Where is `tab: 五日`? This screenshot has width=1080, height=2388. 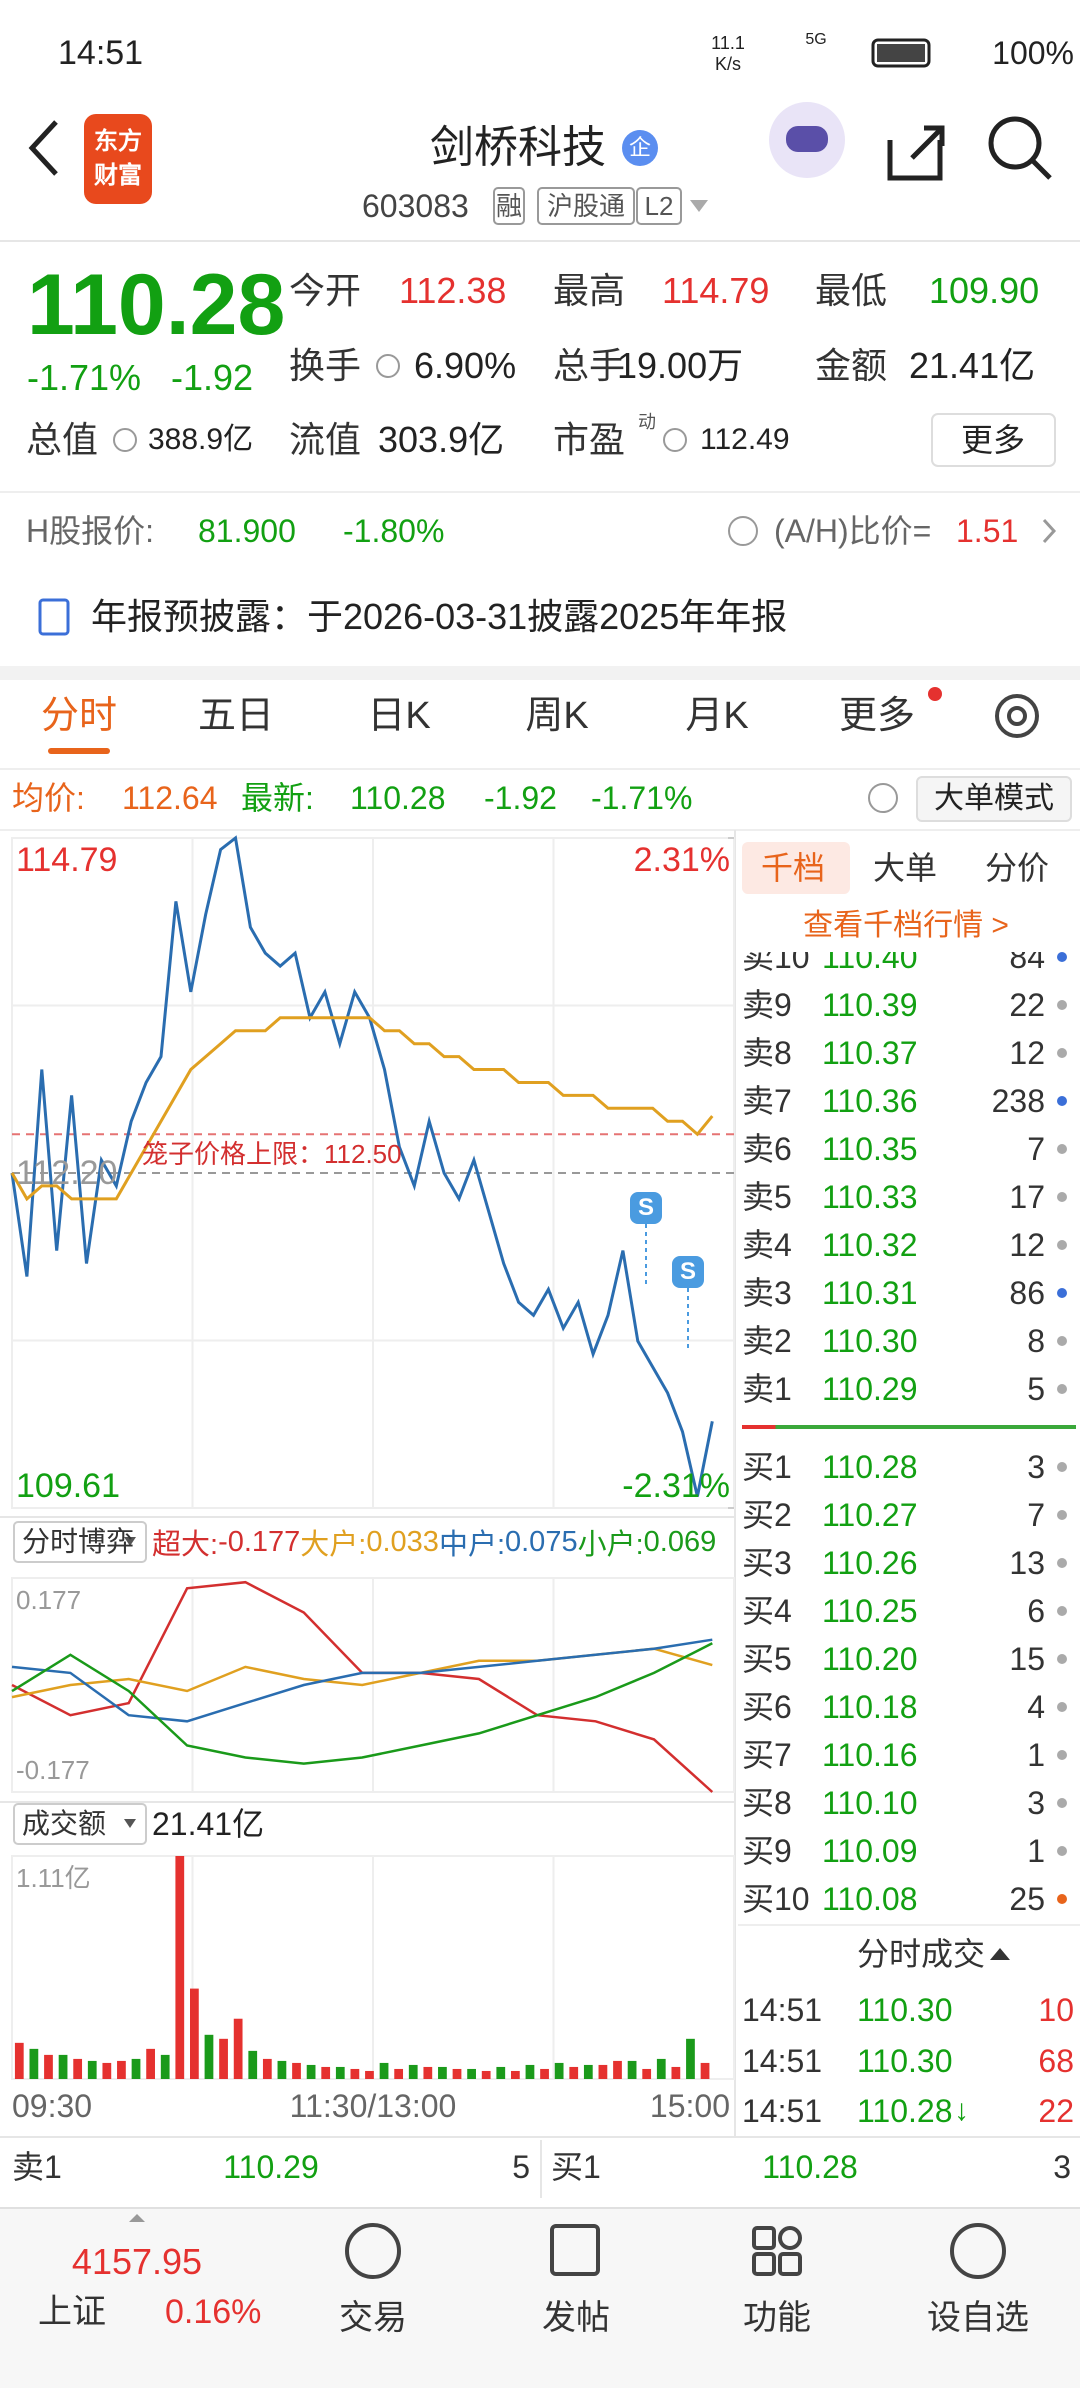
tab: 五日 is located at coordinates (236, 716).